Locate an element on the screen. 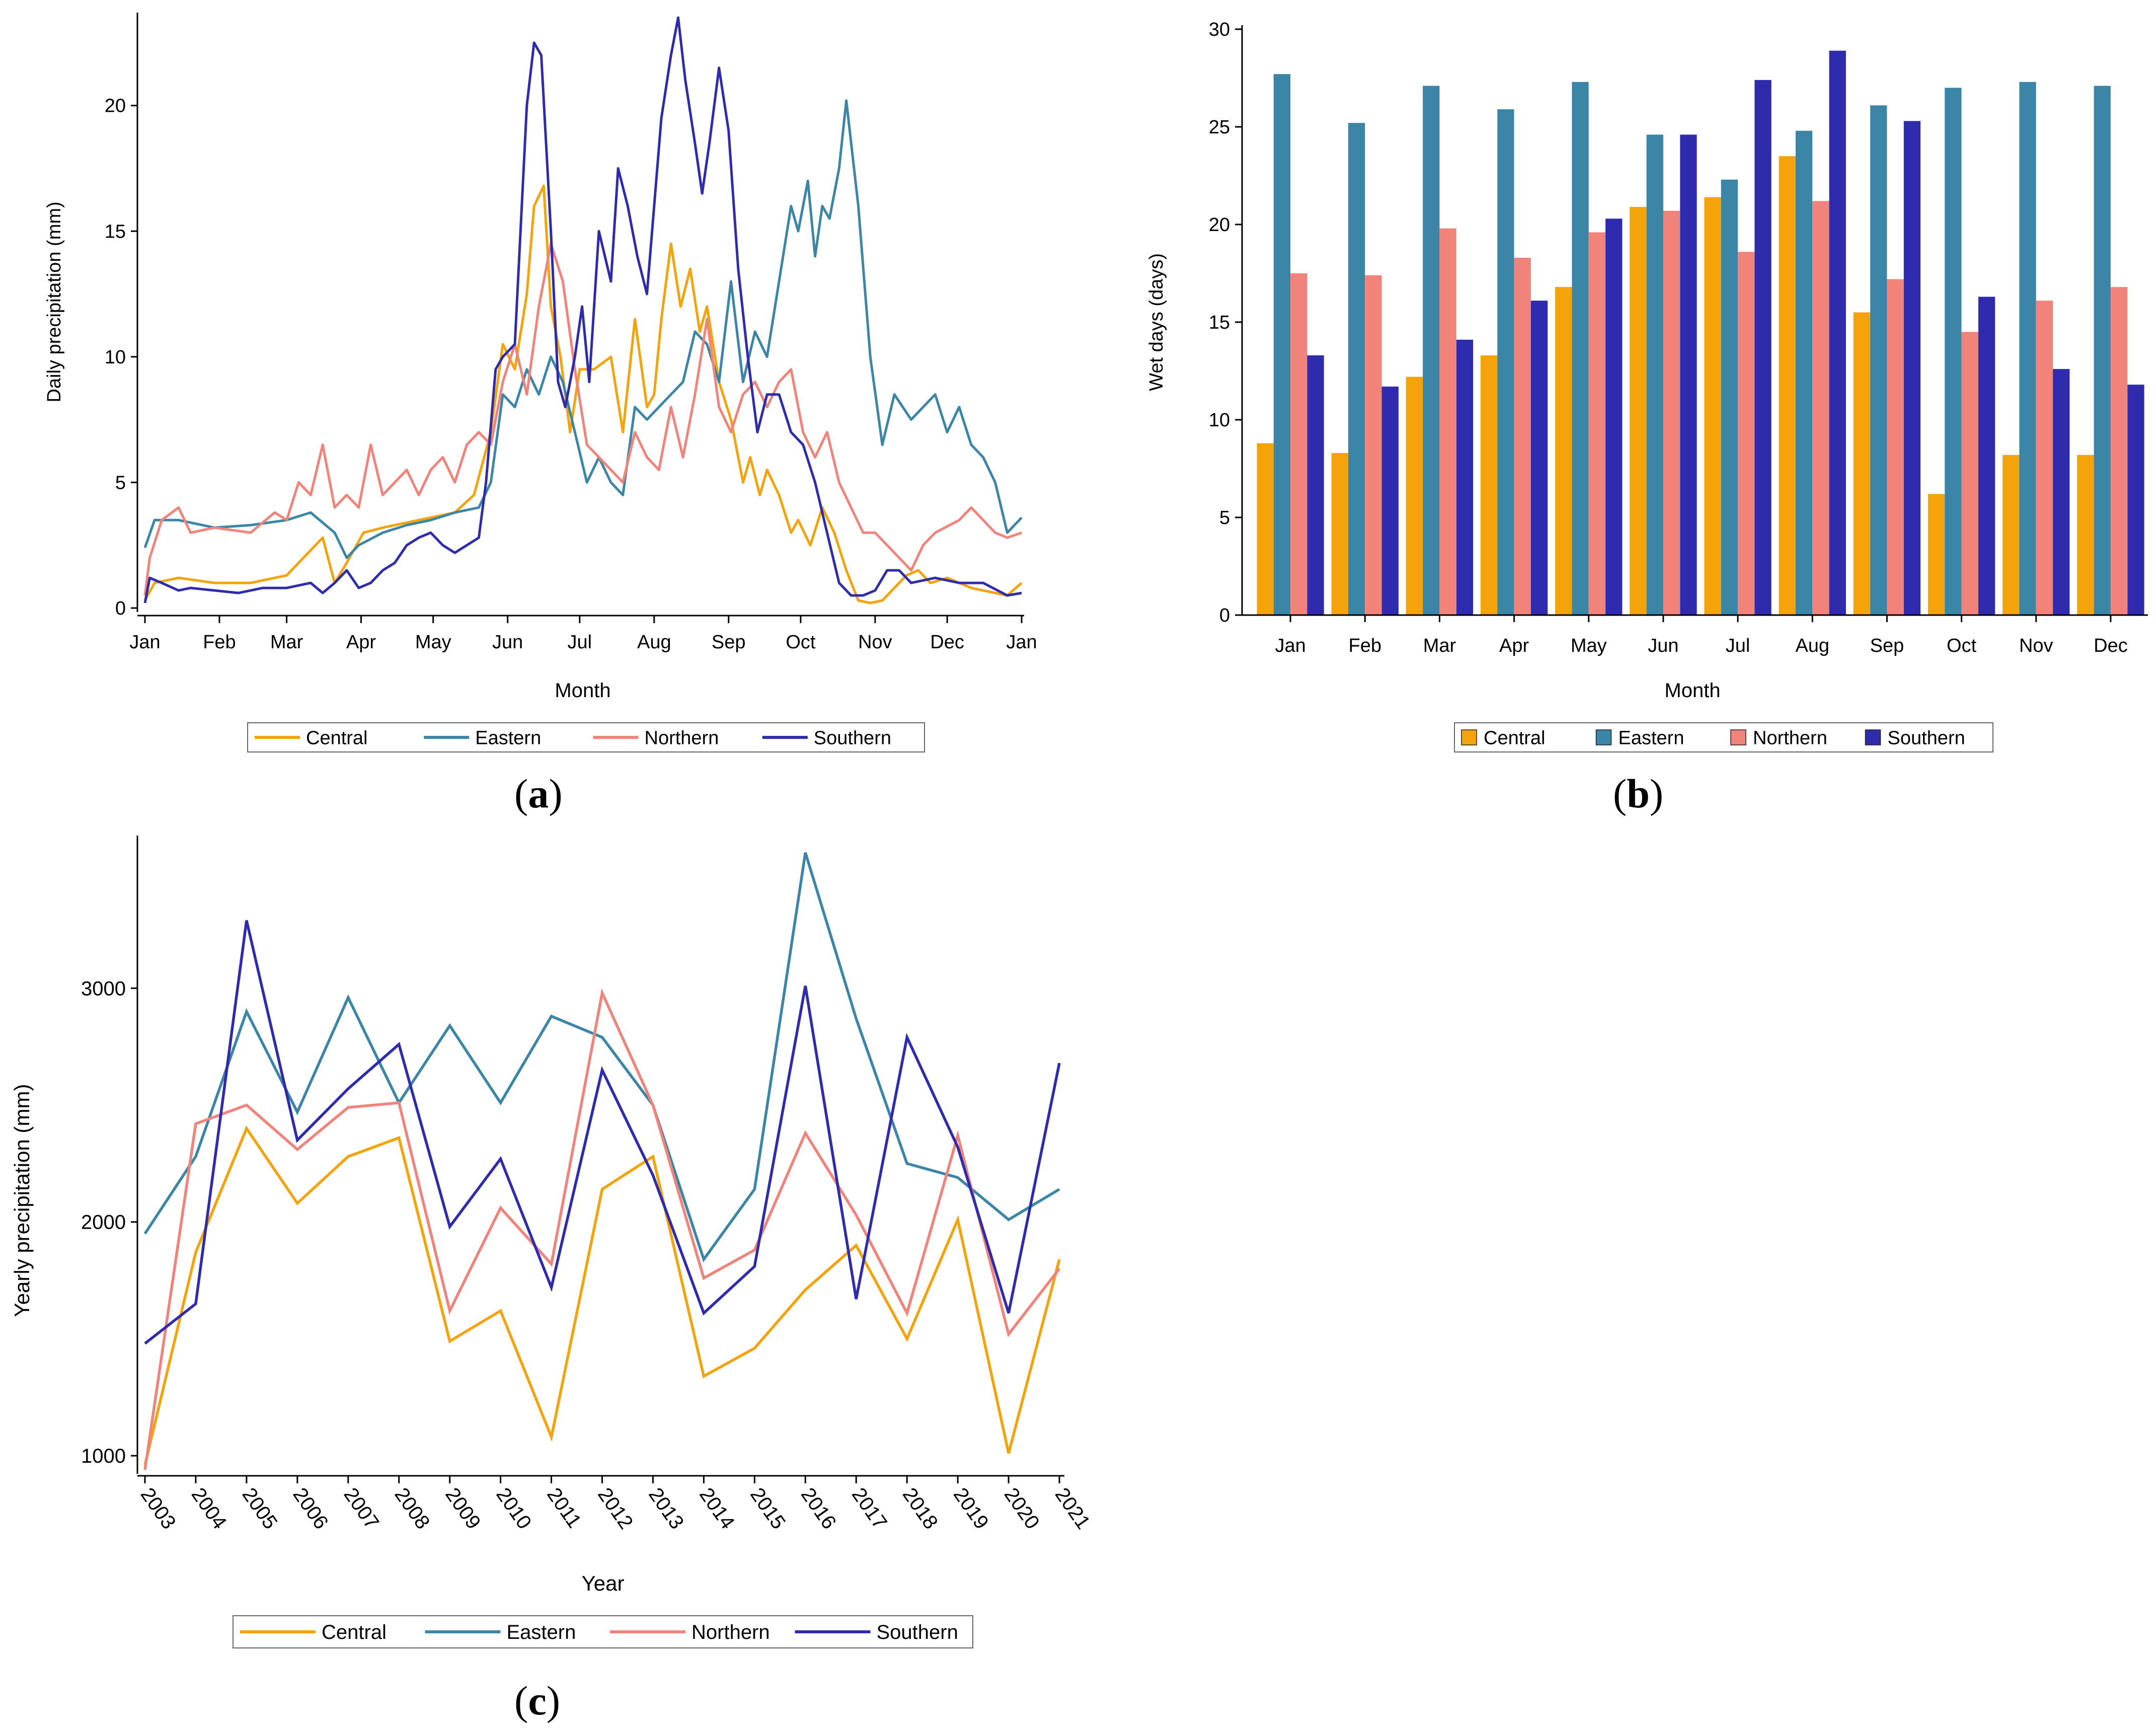  legend-swatch-southern is located at coordinates (1873, 737).